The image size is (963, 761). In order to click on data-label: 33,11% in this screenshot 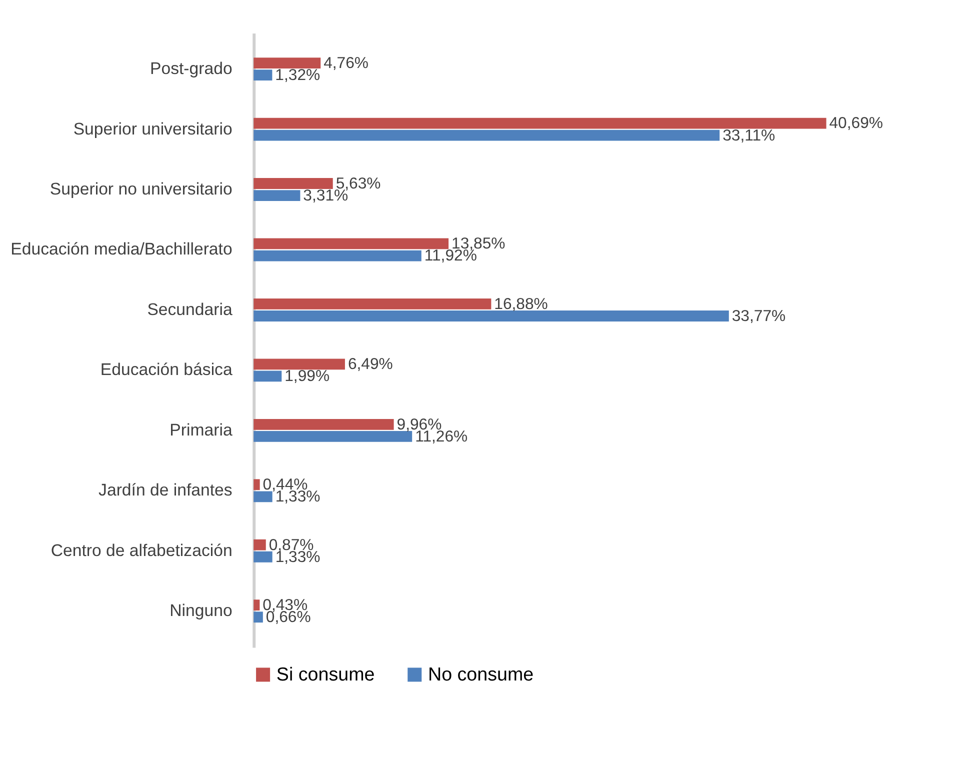, I will do `click(749, 135)`.